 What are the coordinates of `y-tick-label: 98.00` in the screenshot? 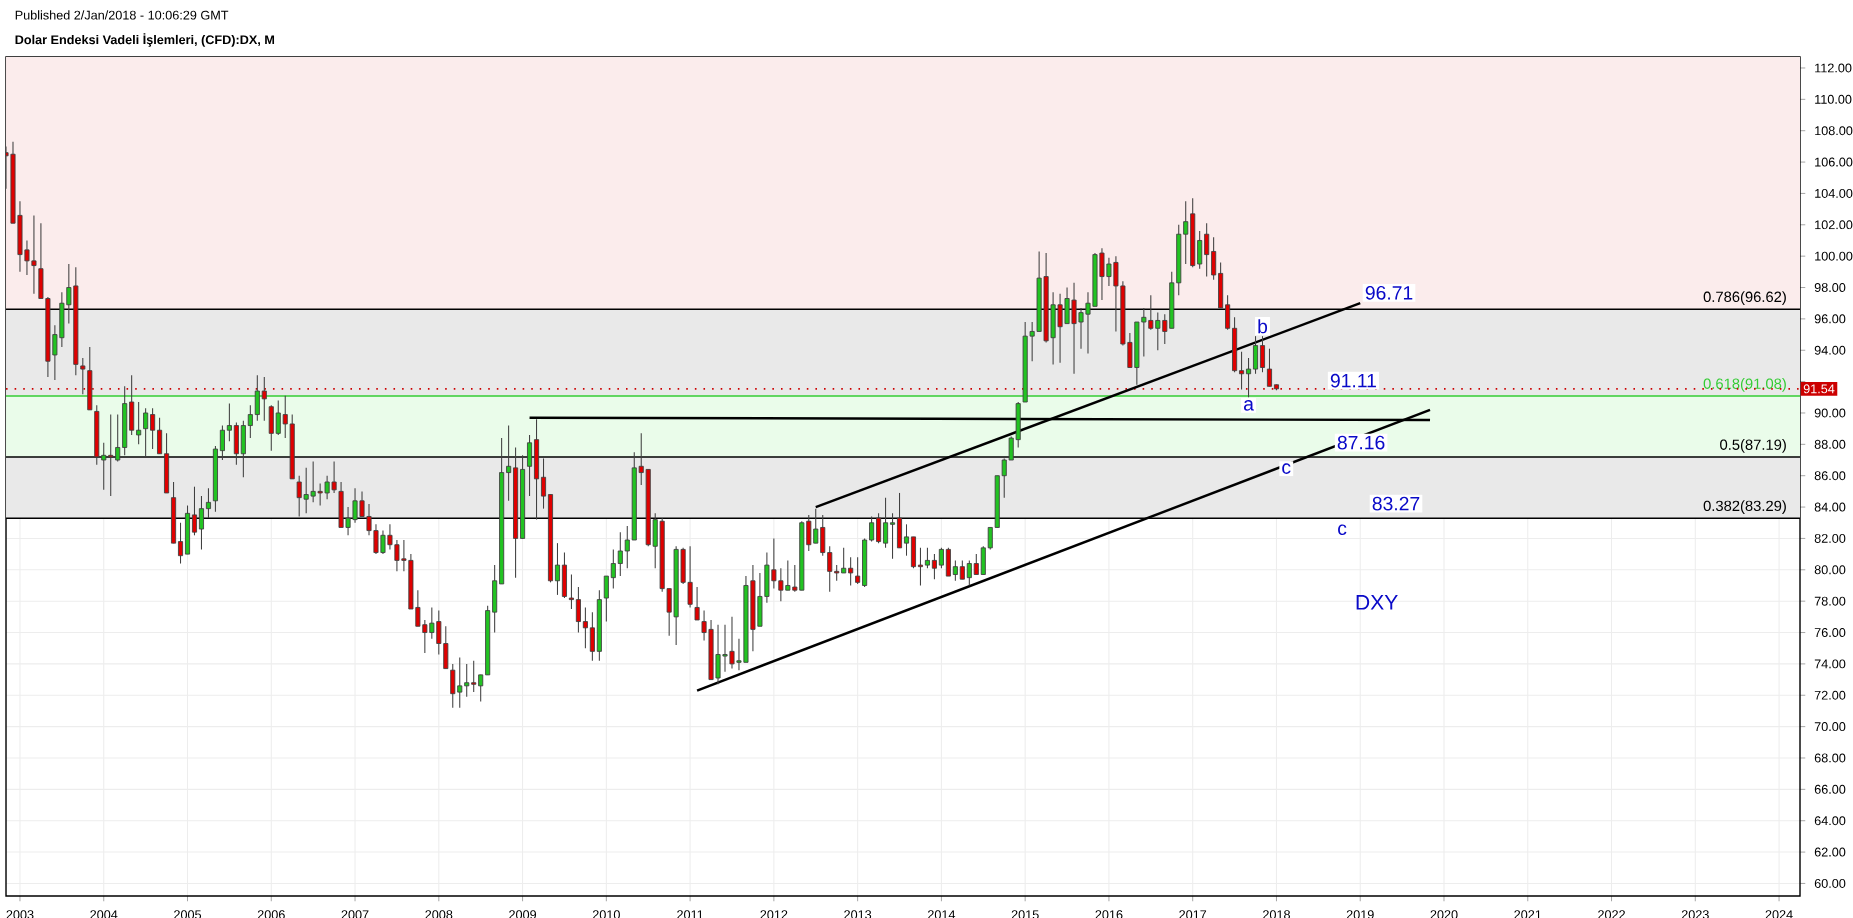 It's located at (1830, 287).